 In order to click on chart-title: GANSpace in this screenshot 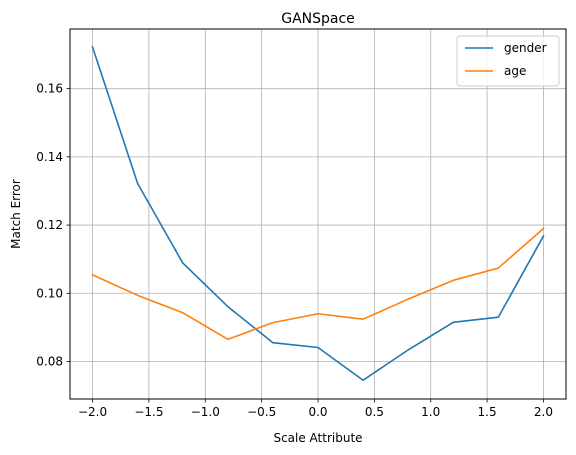, I will do `click(318, 19)`.